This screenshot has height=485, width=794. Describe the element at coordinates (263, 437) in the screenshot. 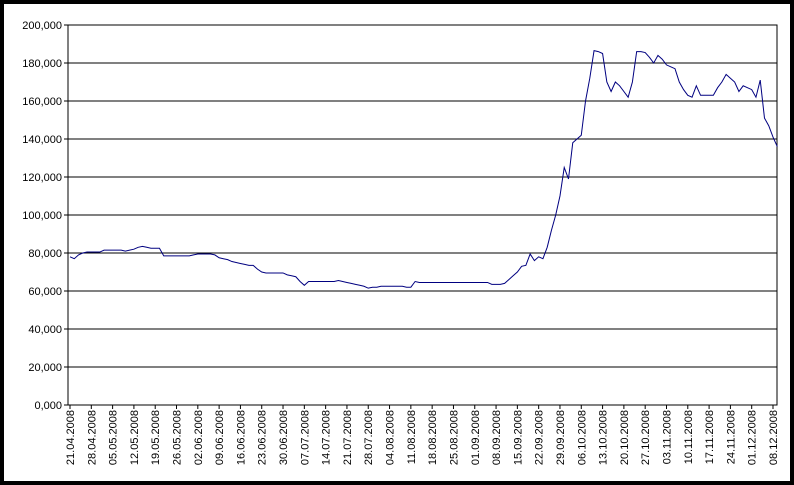

I see `x-tick-label: 23.06.2008` at that location.